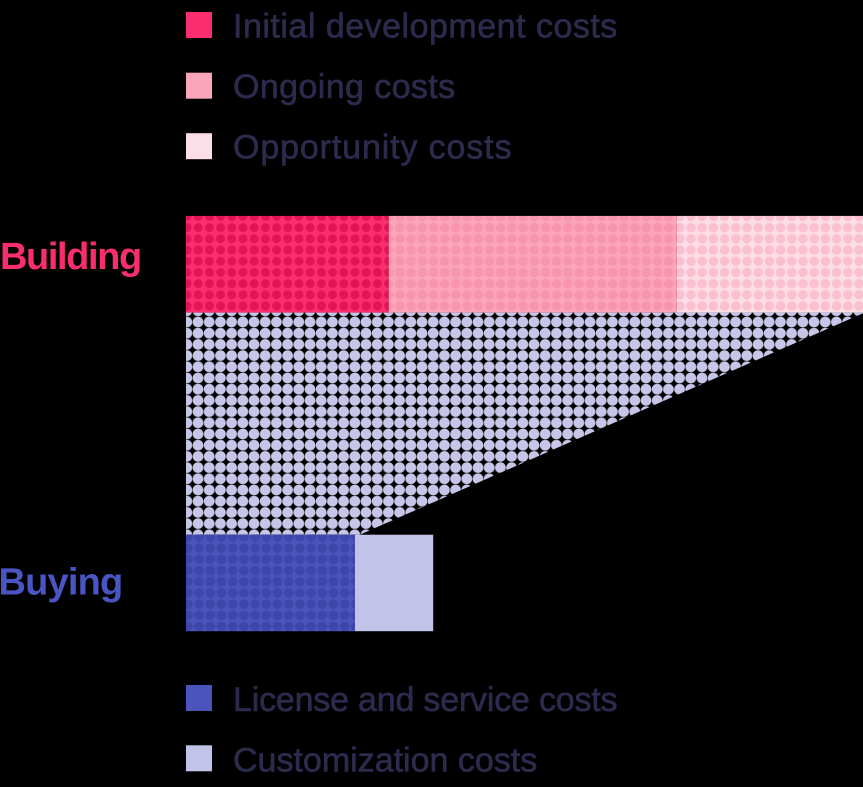 This screenshot has width=863, height=787. Describe the element at coordinates (61, 583) in the screenshot. I see `svg-text: Buying` at that location.